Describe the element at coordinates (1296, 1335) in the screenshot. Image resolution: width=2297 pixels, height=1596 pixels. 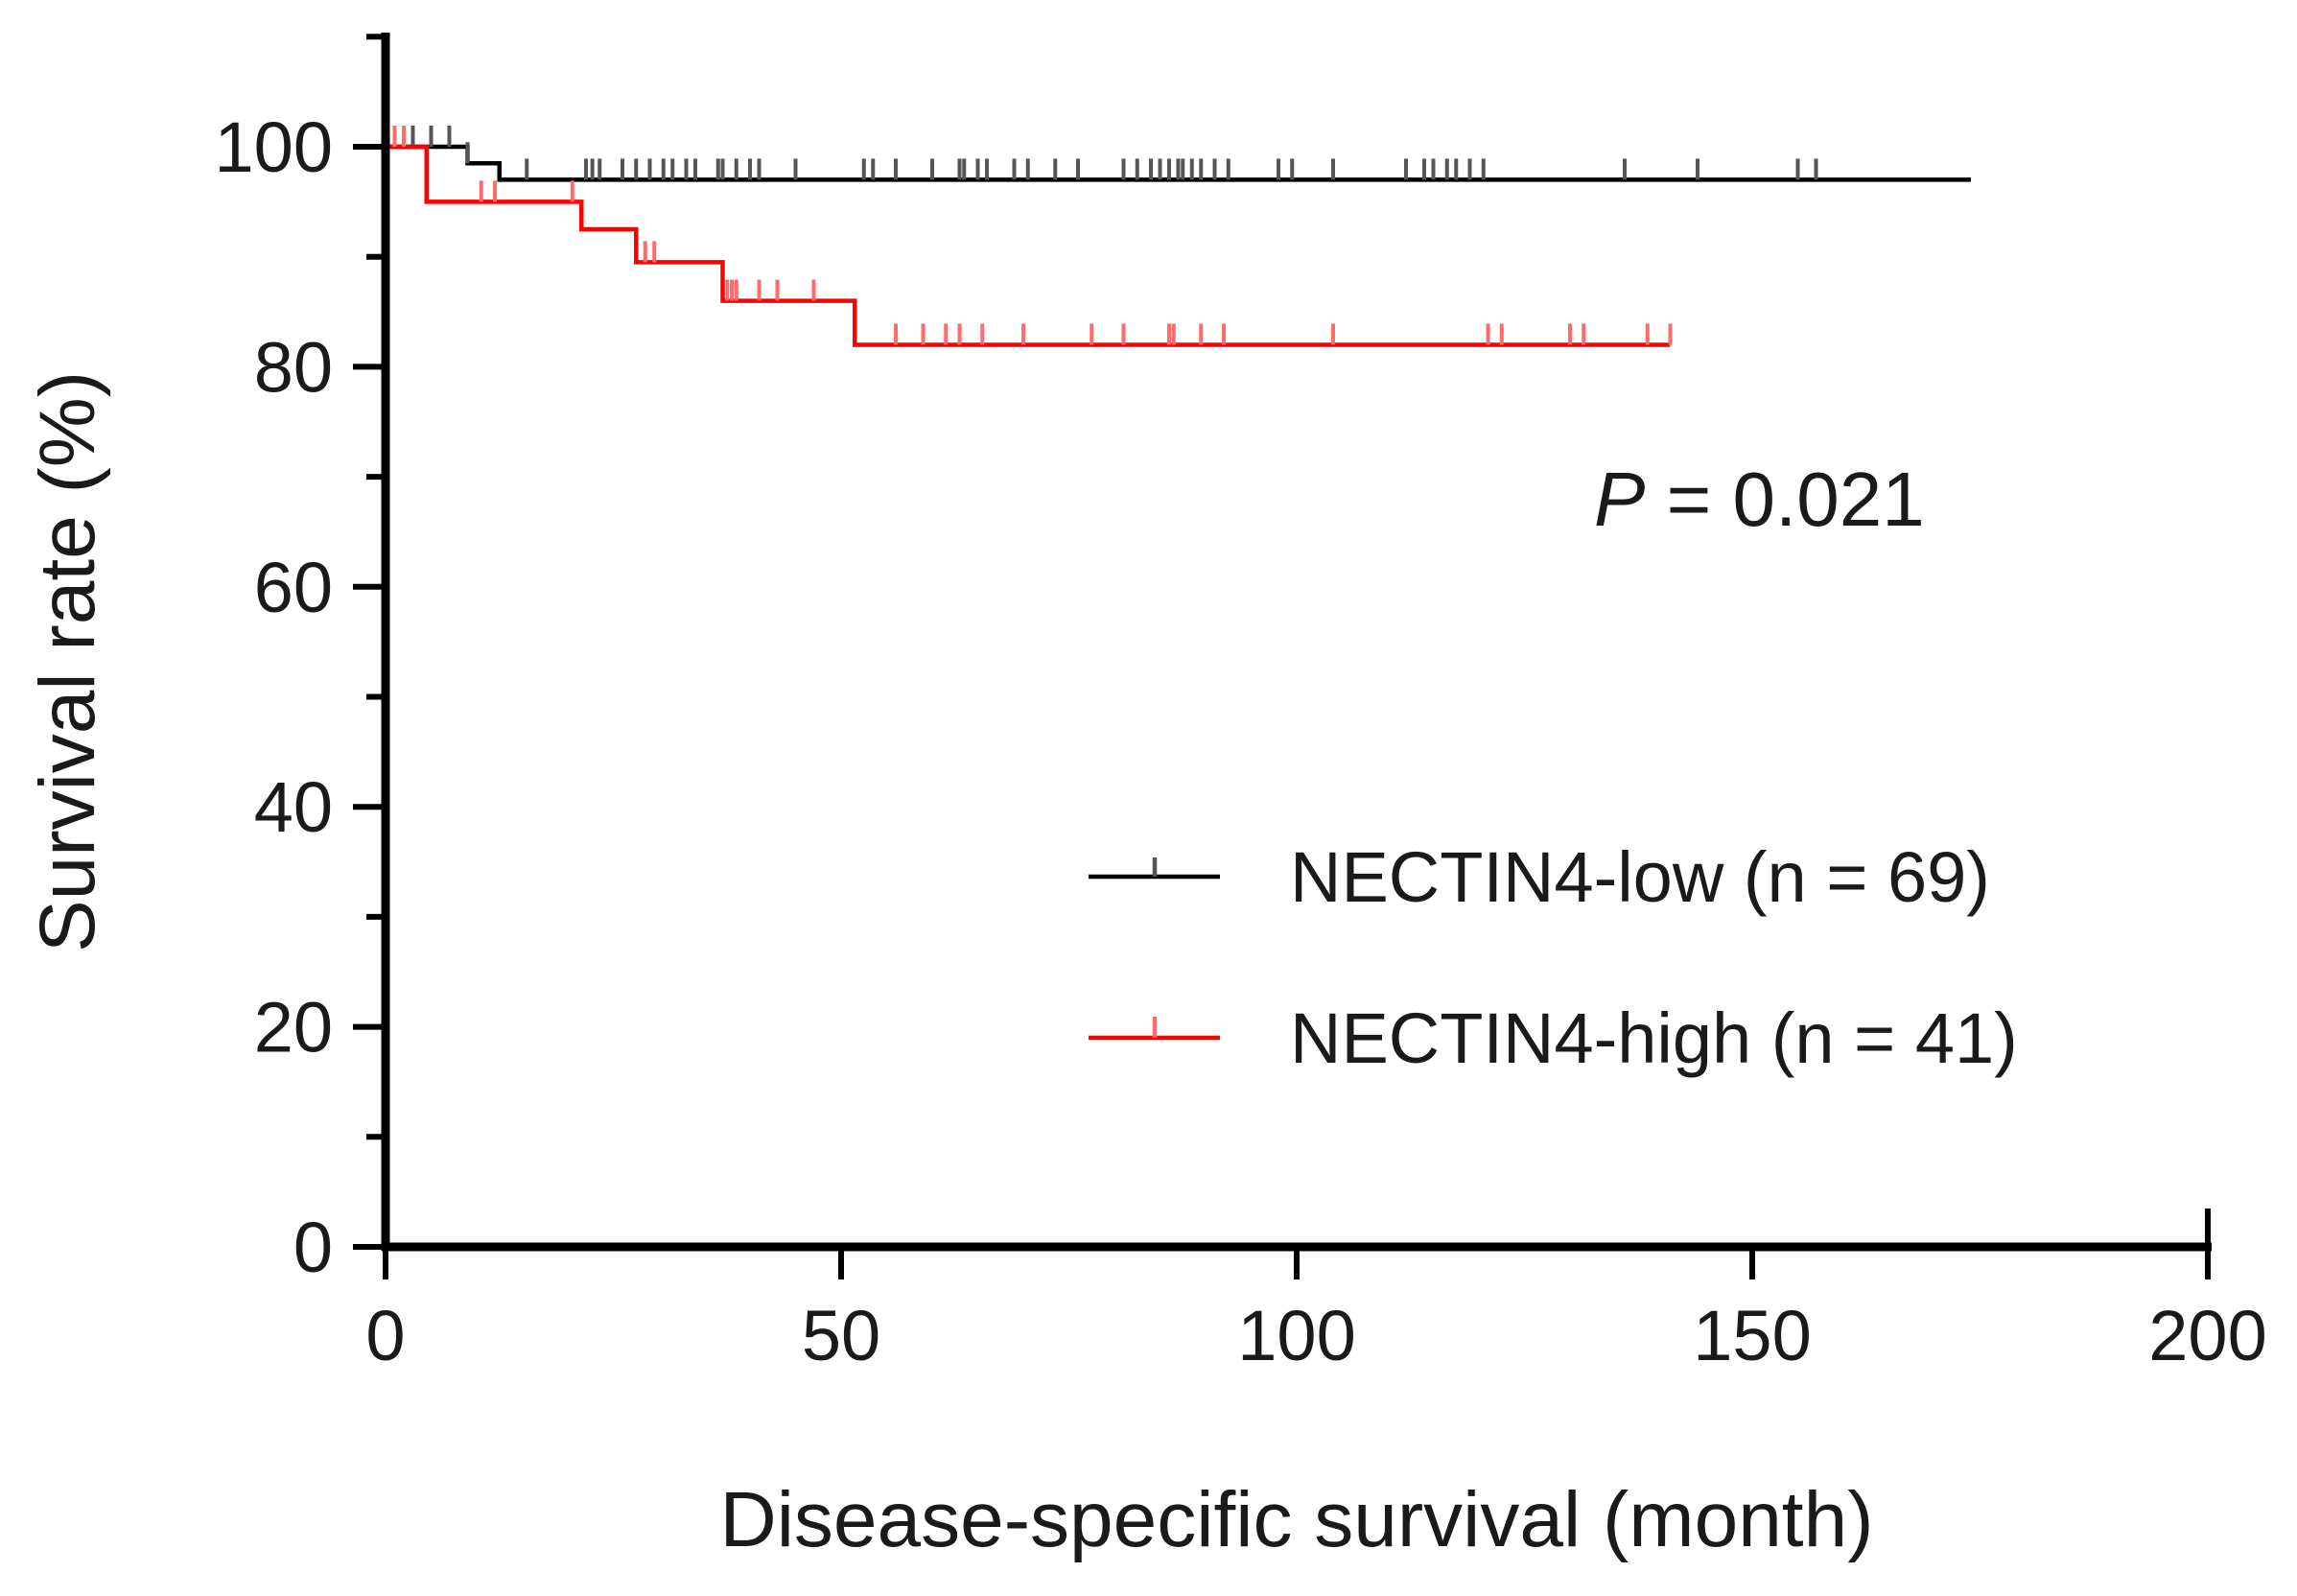
I see `x-tick-label: 100` at that location.